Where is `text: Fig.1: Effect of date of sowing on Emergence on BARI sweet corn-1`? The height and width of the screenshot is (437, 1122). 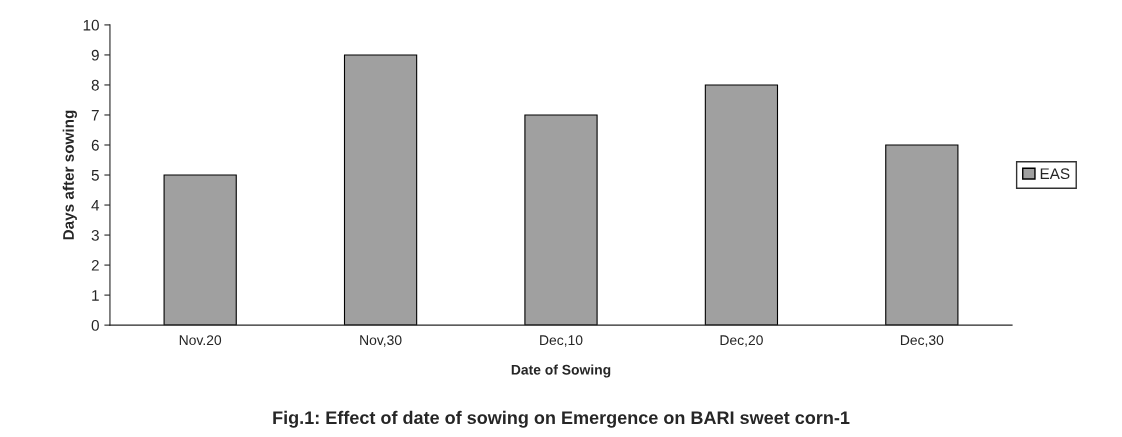
text: Fig.1: Effect of date of sowing on Emergence on BARI sweet corn-1 is located at coordinates (561, 419).